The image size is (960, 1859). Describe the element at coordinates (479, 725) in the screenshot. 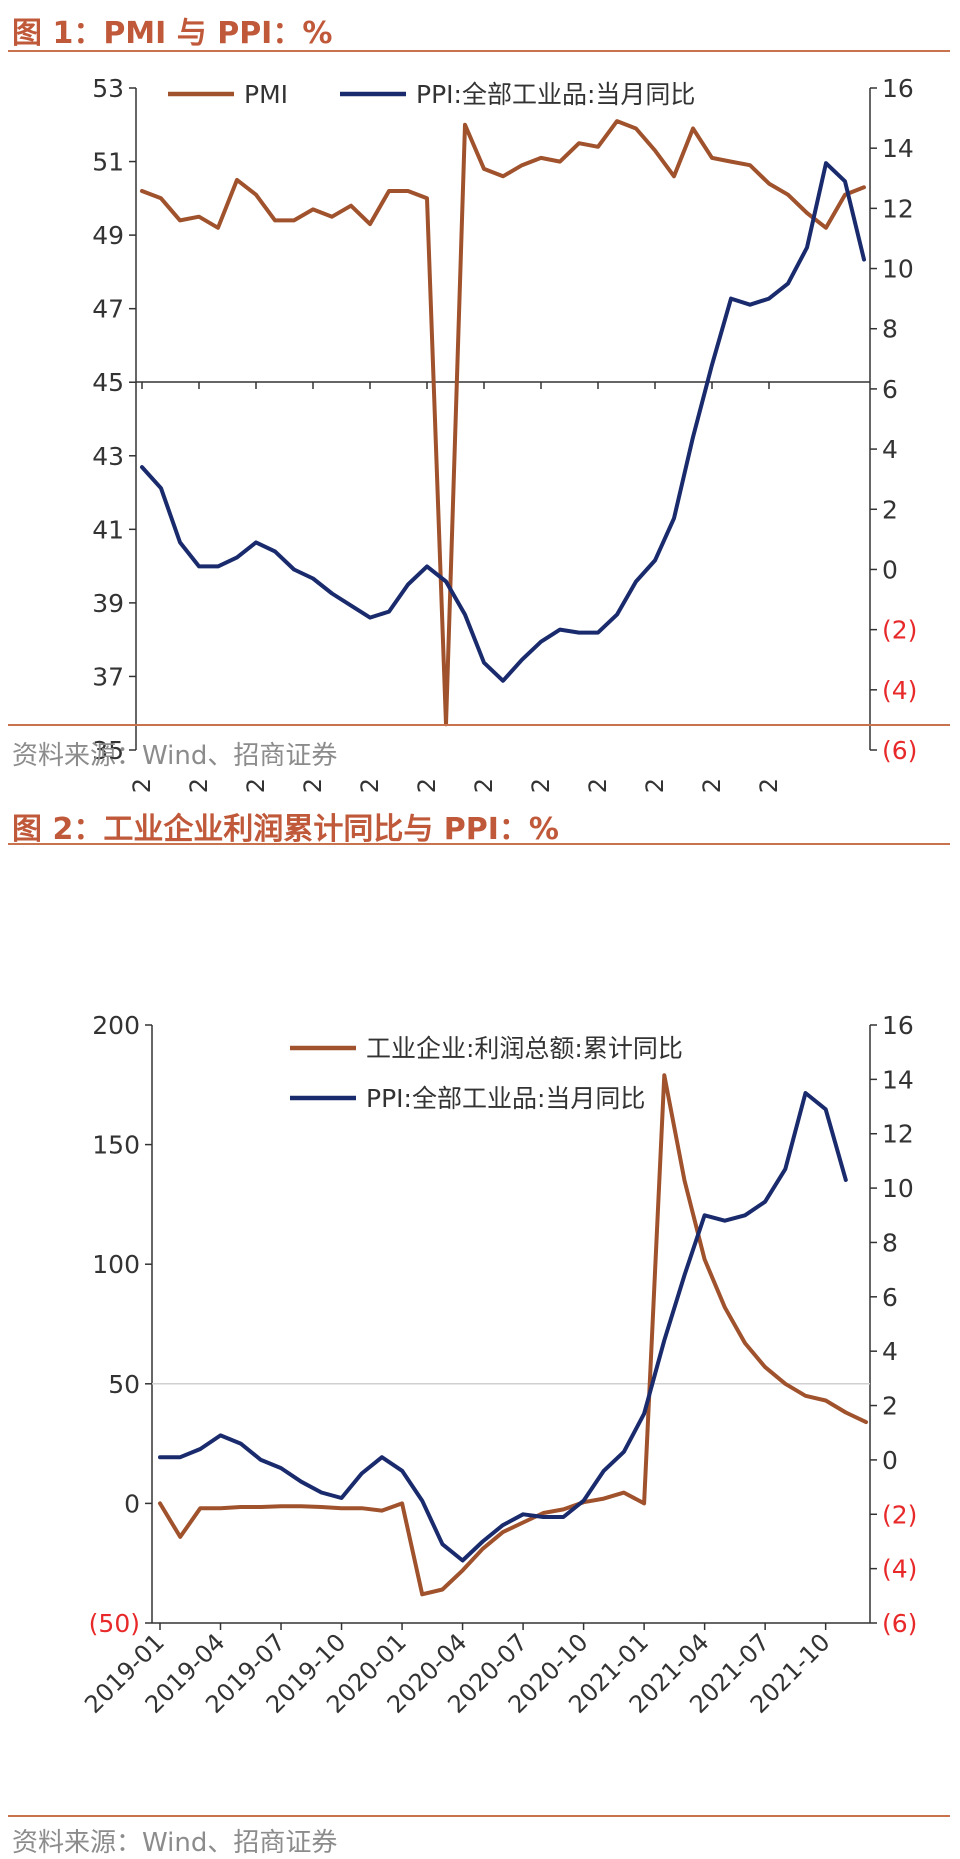

I see `figure1-bottom-rule` at that location.